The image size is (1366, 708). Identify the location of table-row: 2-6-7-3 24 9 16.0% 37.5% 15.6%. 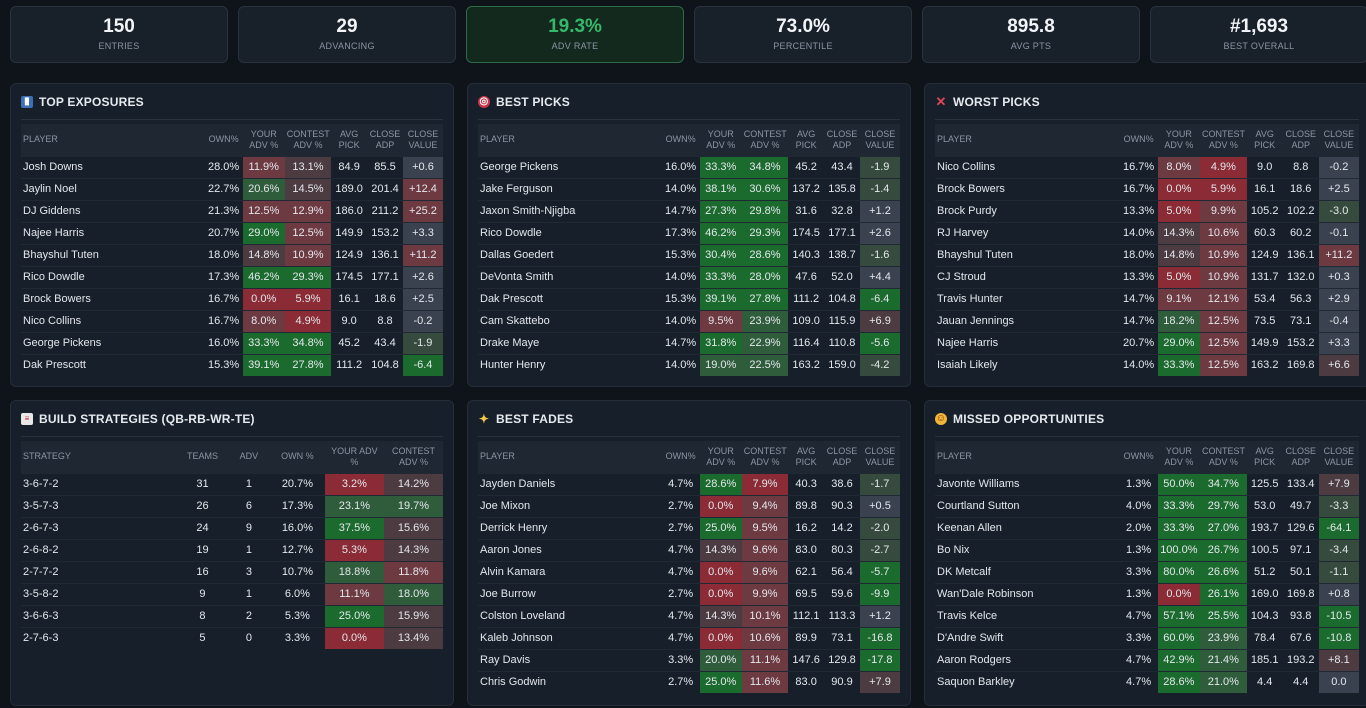
(232, 527).